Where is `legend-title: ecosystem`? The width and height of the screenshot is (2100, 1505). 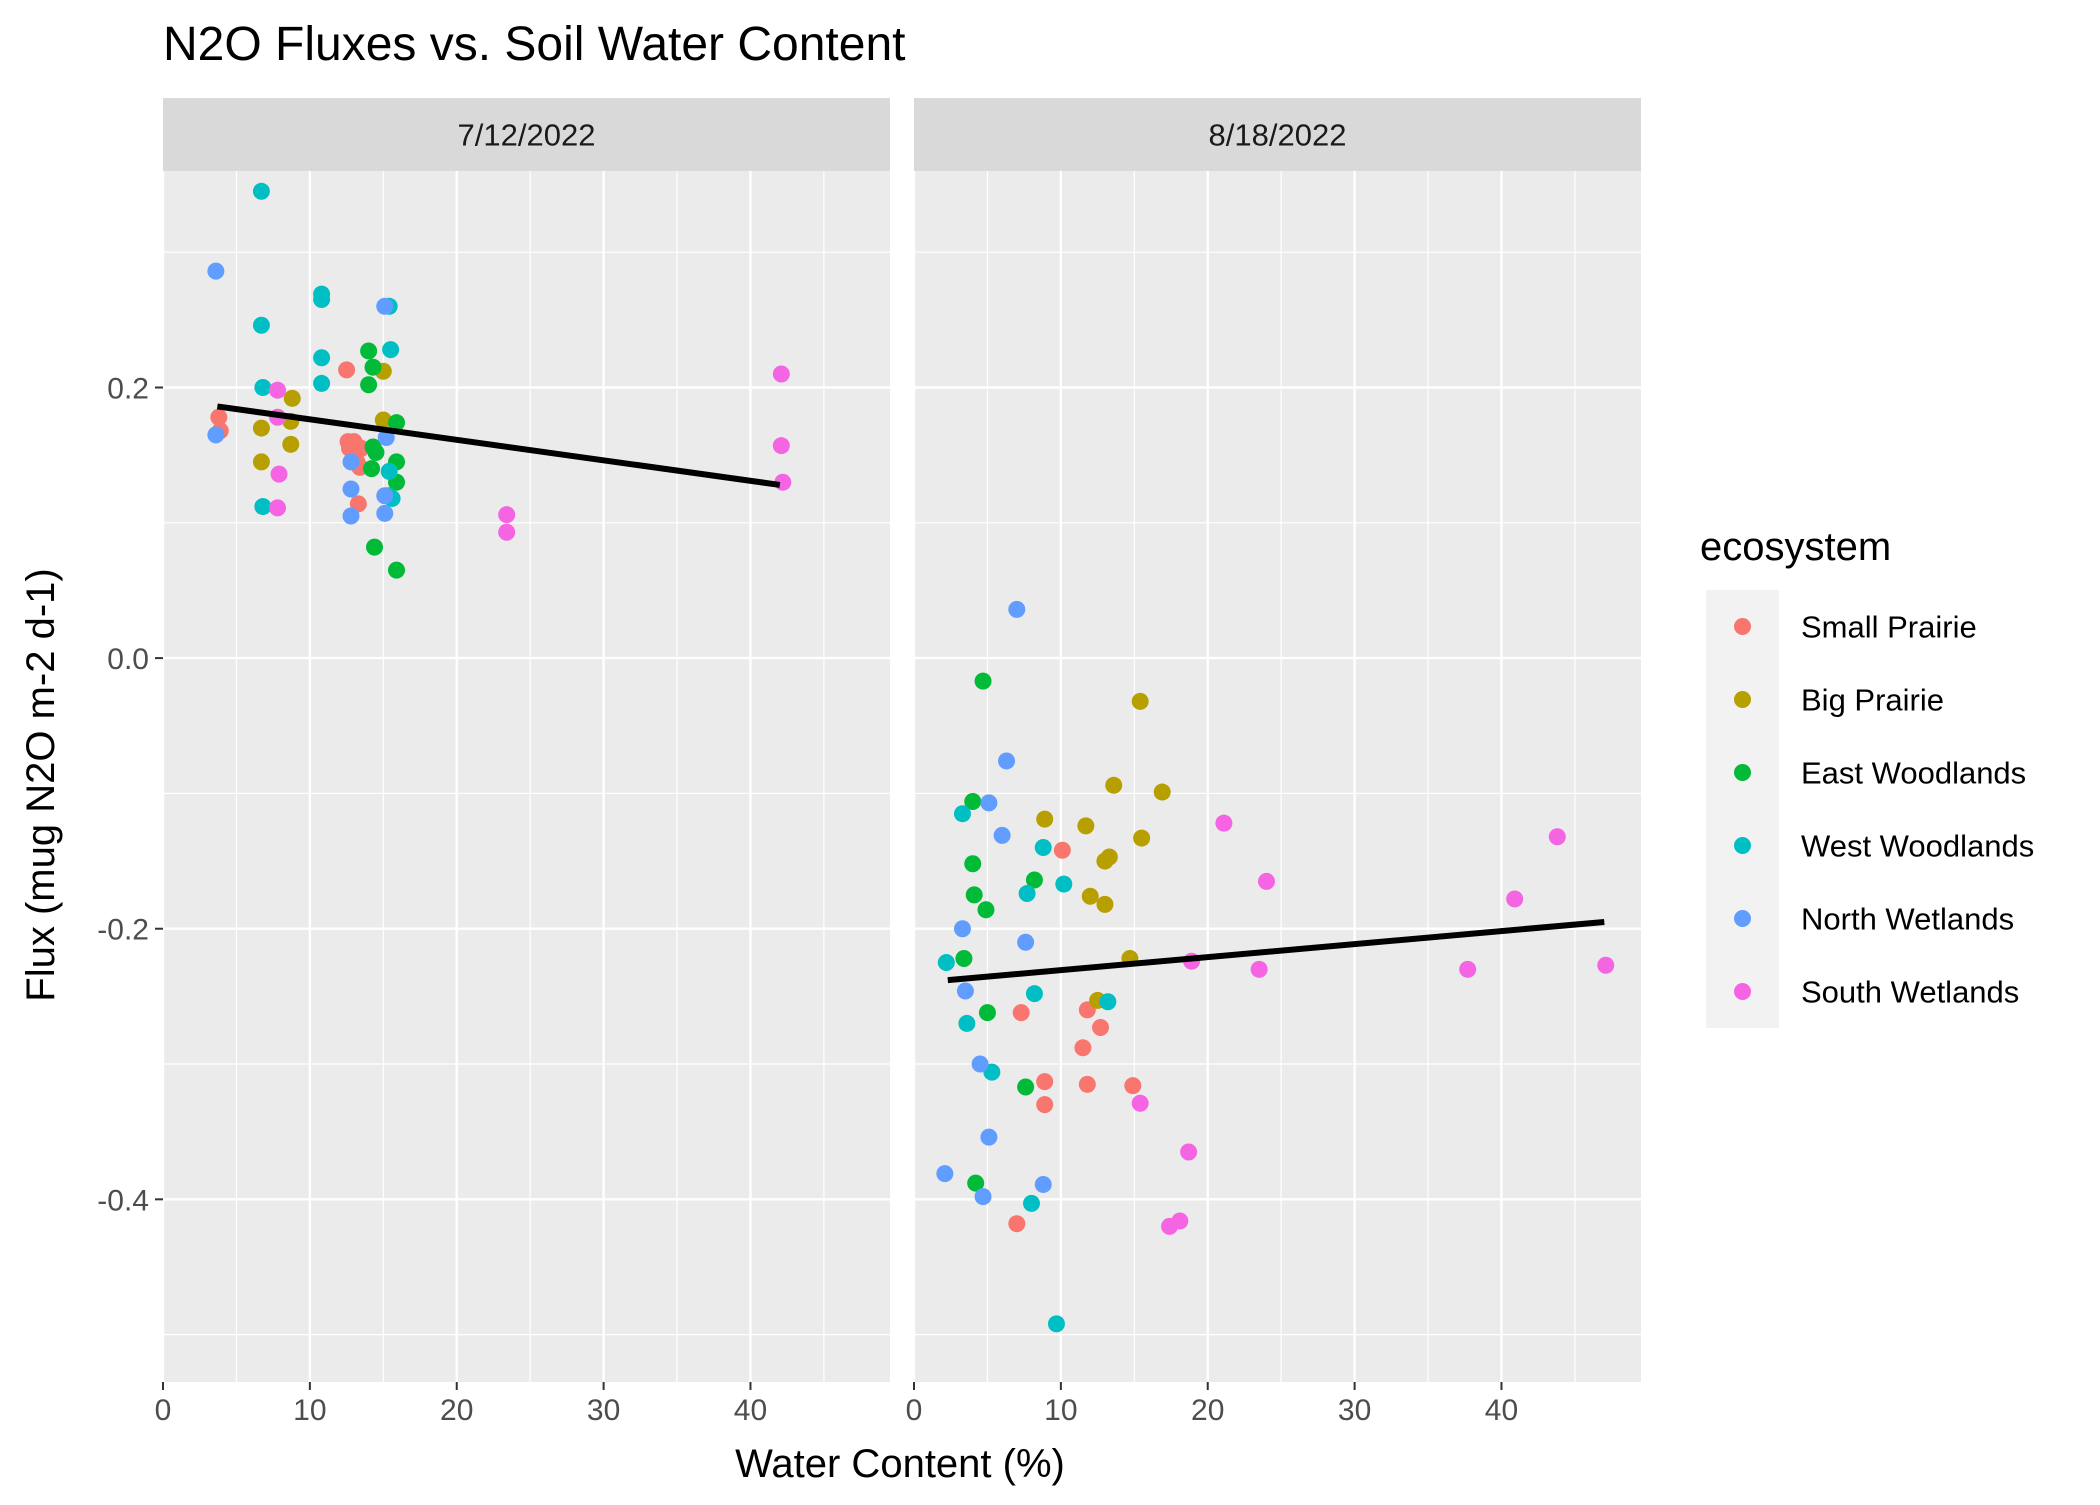
legend-title: ecosystem is located at coordinates (1795, 547).